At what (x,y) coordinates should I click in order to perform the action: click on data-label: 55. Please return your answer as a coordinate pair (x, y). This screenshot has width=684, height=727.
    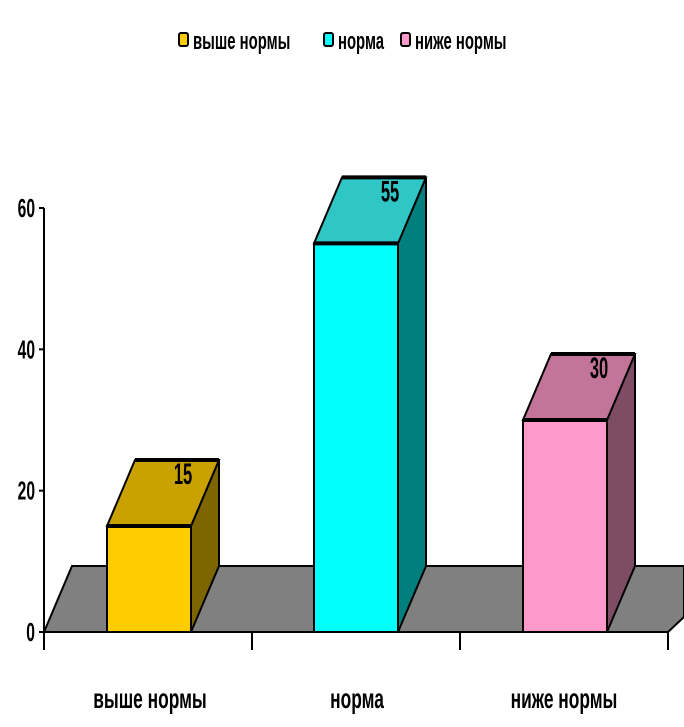
    Looking at the image, I should click on (390, 191).